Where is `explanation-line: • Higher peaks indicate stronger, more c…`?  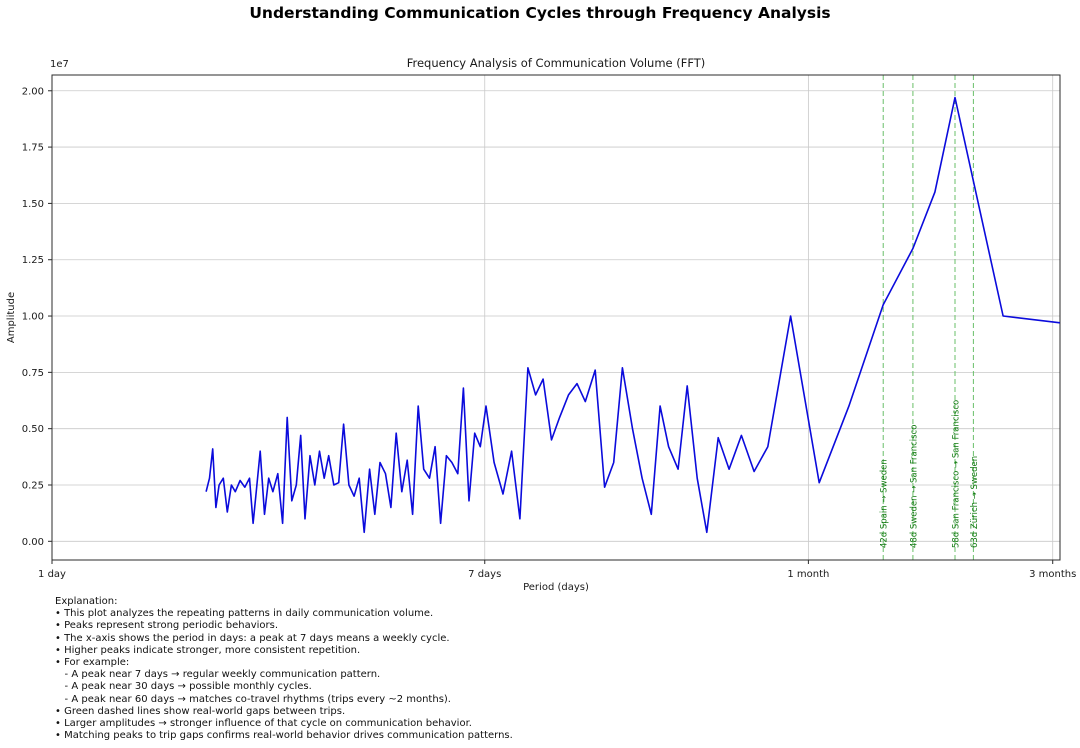 explanation-line: • Higher peaks indicate stronger, more c… is located at coordinates (208, 650).